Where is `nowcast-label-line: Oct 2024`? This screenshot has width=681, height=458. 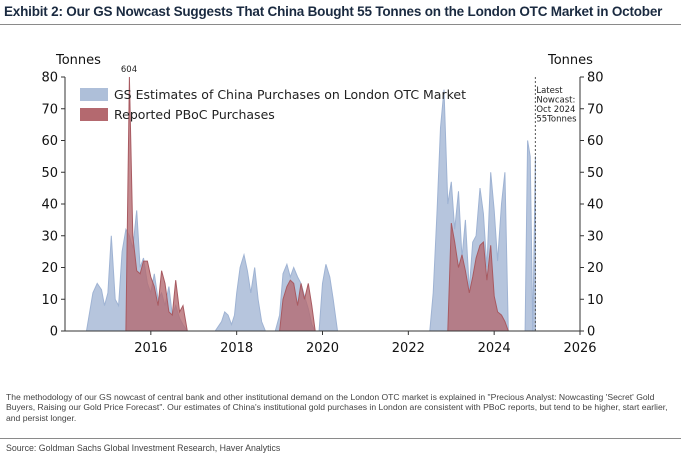
nowcast-label-line: Oct 2024 is located at coordinates (555, 110).